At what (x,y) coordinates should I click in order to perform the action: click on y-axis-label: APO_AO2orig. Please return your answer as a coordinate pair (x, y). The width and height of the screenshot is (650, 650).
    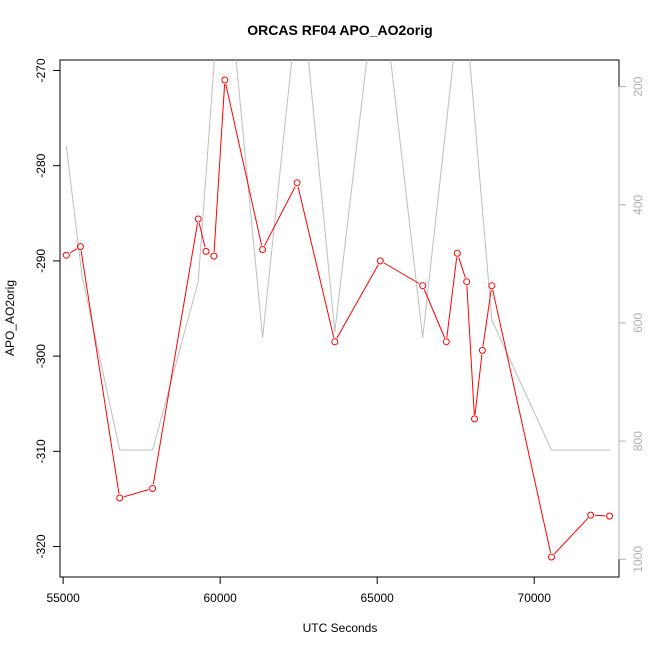
    Looking at the image, I should click on (10, 318).